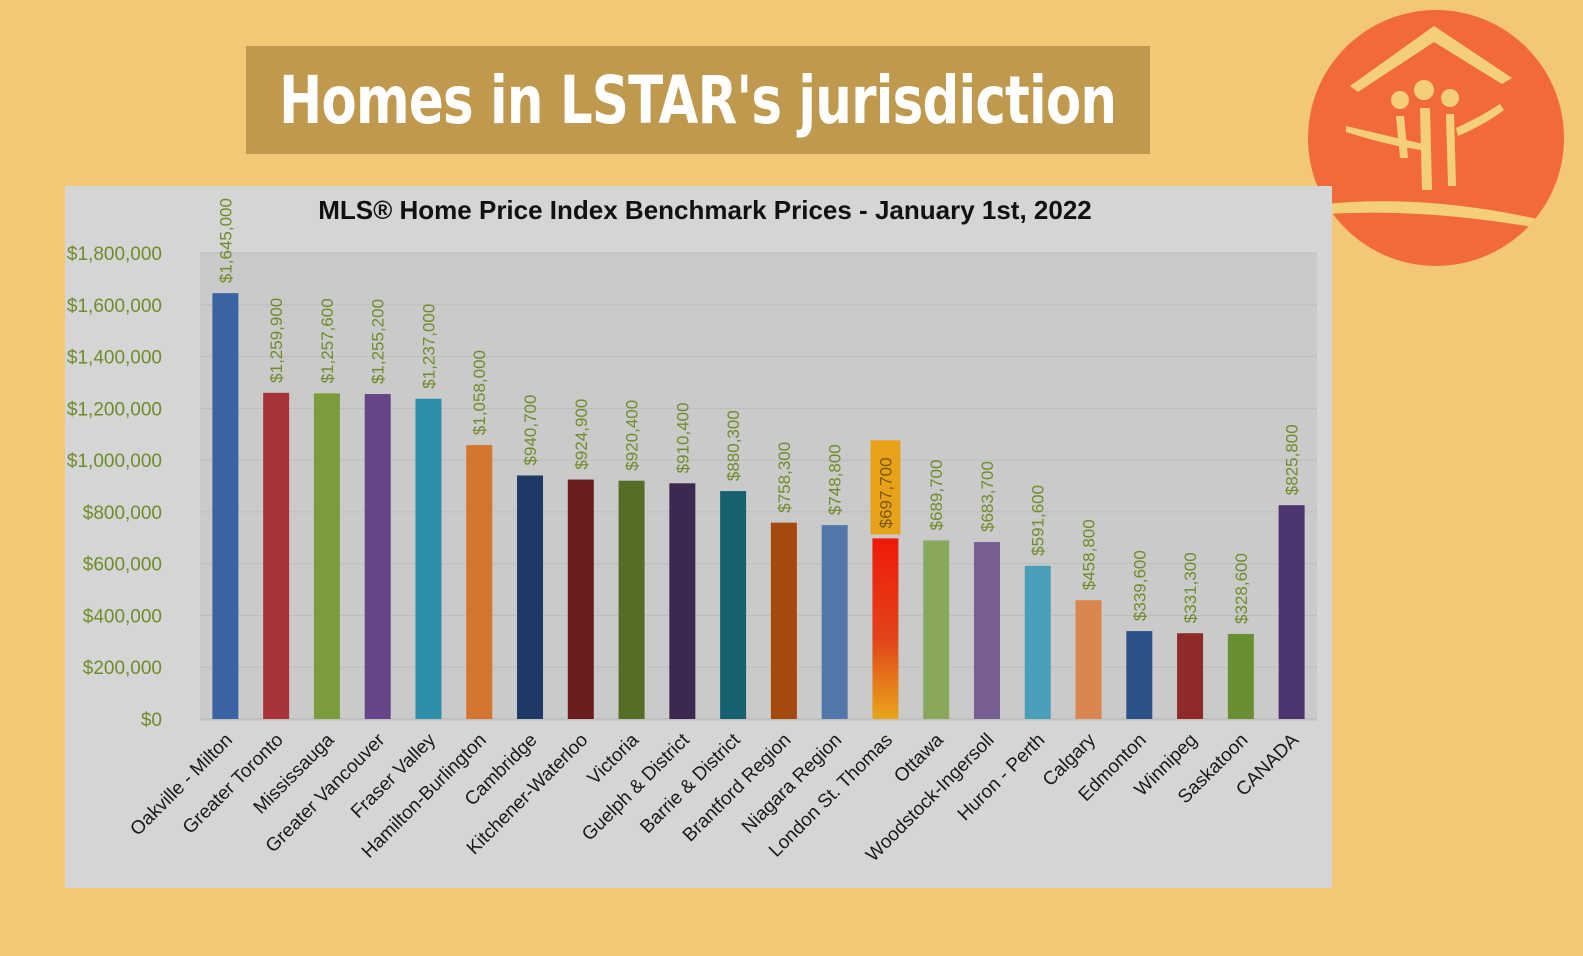 Image resolution: width=1583 pixels, height=956 pixels. I want to click on y-tick-label: $1,600,000, so click(114, 306).